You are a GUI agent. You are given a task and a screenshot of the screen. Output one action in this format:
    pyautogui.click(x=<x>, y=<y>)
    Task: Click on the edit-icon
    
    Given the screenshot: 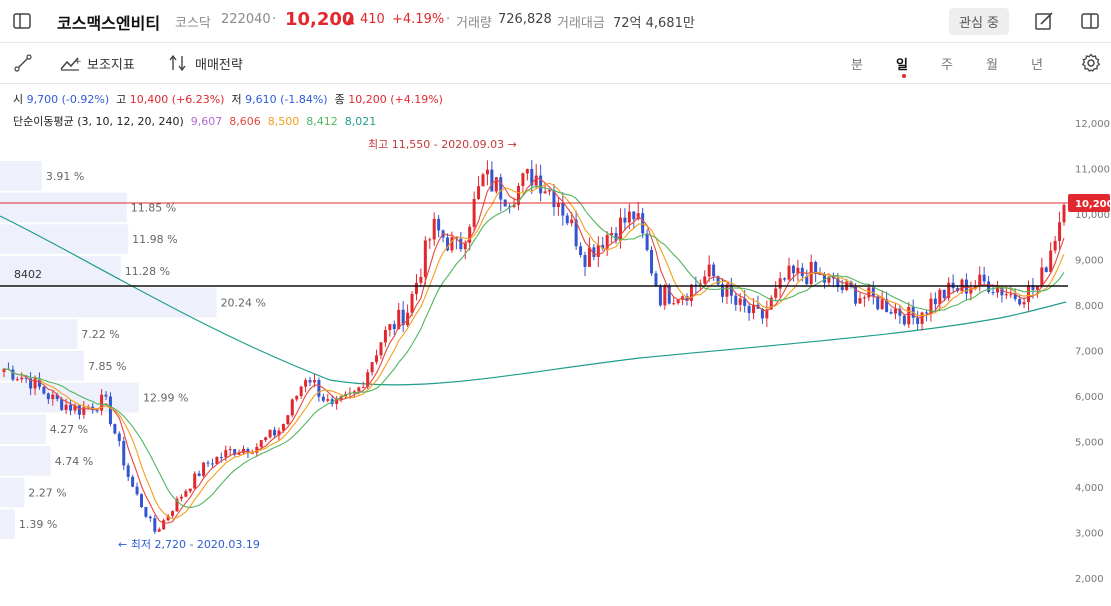 What is the action you would take?
    pyautogui.click(x=1044, y=21)
    